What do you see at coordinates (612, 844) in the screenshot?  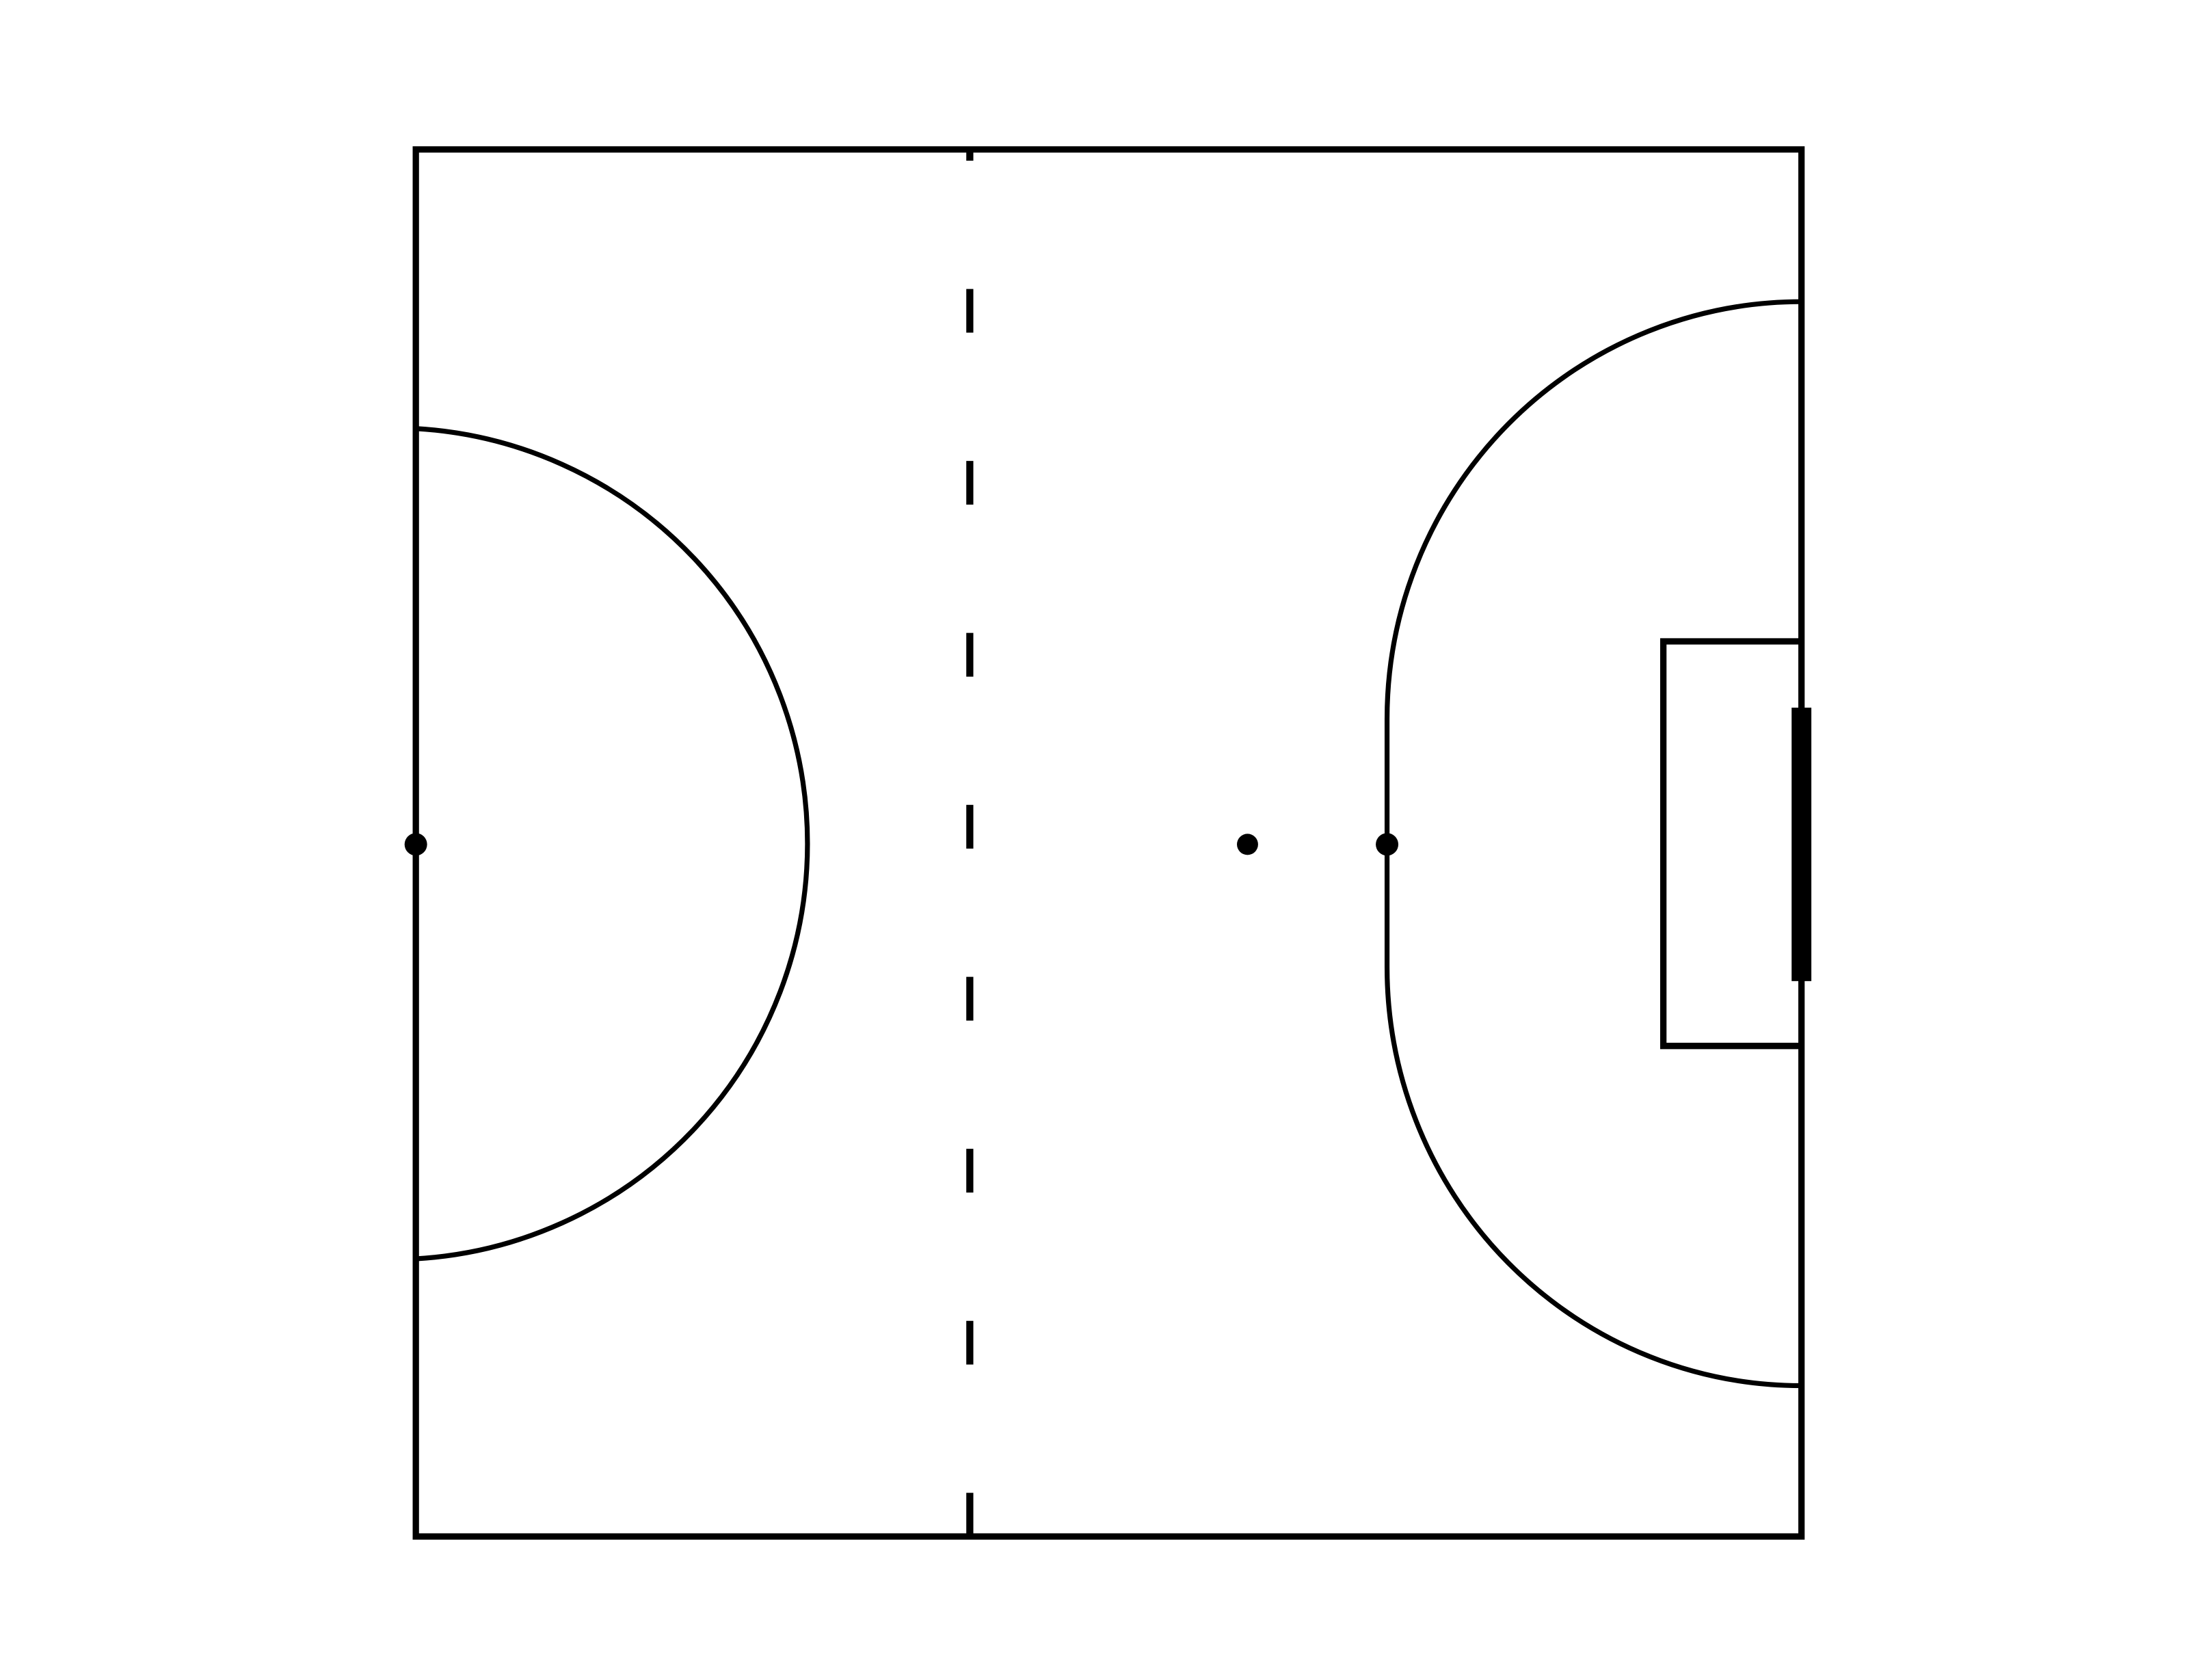 I see `left-arc` at bounding box center [612, 844].